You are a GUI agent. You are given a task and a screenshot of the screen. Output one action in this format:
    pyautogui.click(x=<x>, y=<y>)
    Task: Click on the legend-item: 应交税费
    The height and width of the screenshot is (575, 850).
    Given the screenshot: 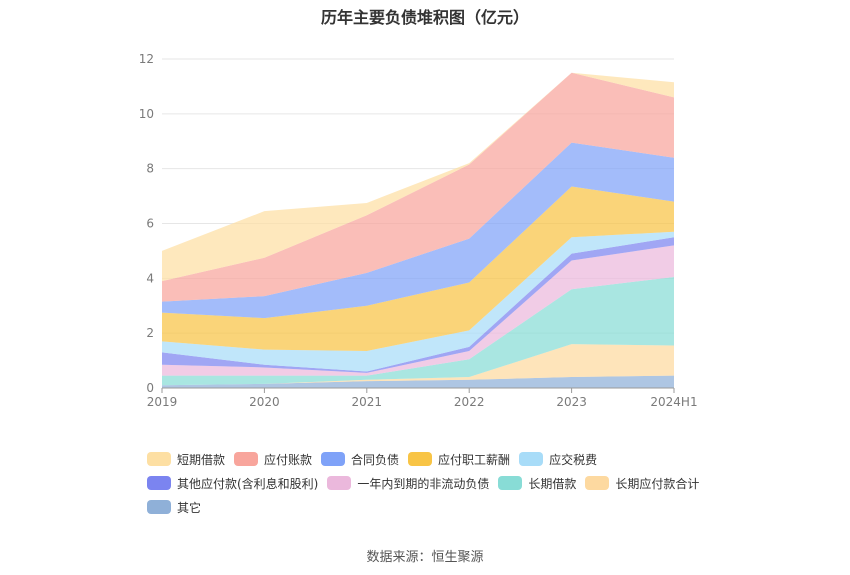 What is the action you would take?
    pyautogui.click(x=558, y=459)
    